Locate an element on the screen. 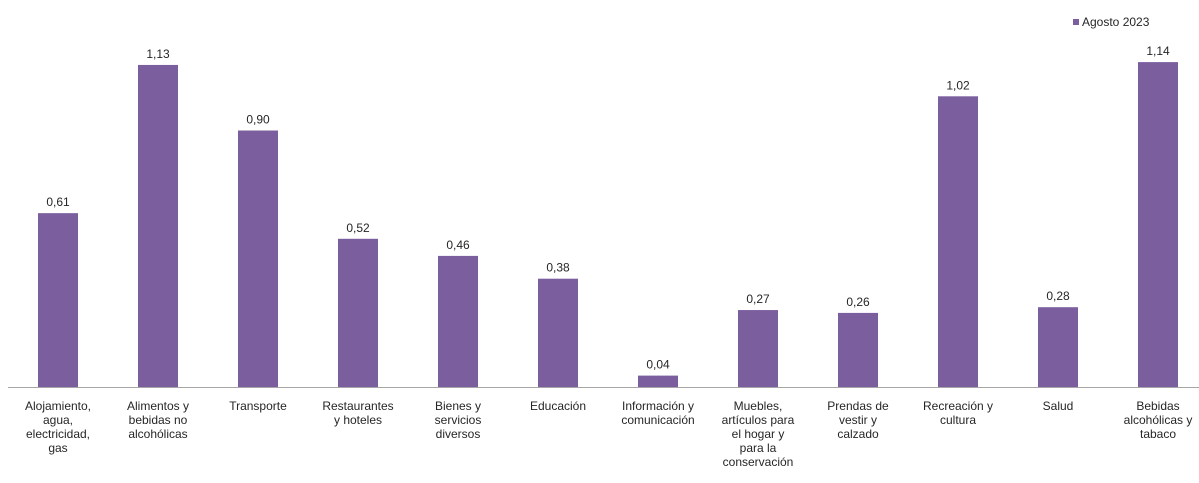  category-label: Alimentos y bebidas no alcohólicas is located at coordinates (158, 420).